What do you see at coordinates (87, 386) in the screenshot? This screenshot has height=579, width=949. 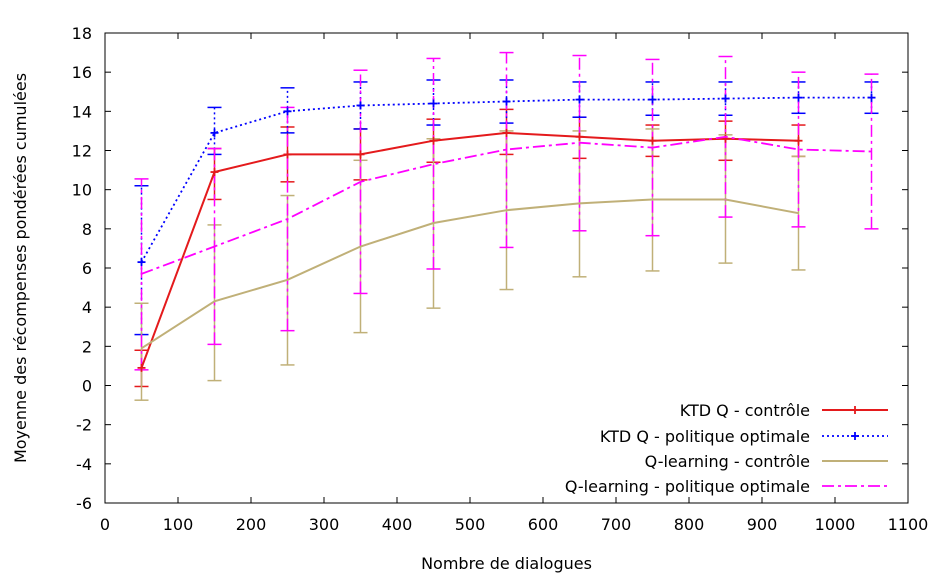 I see `y-tick-label: 0` at bounding box center [87, 386].